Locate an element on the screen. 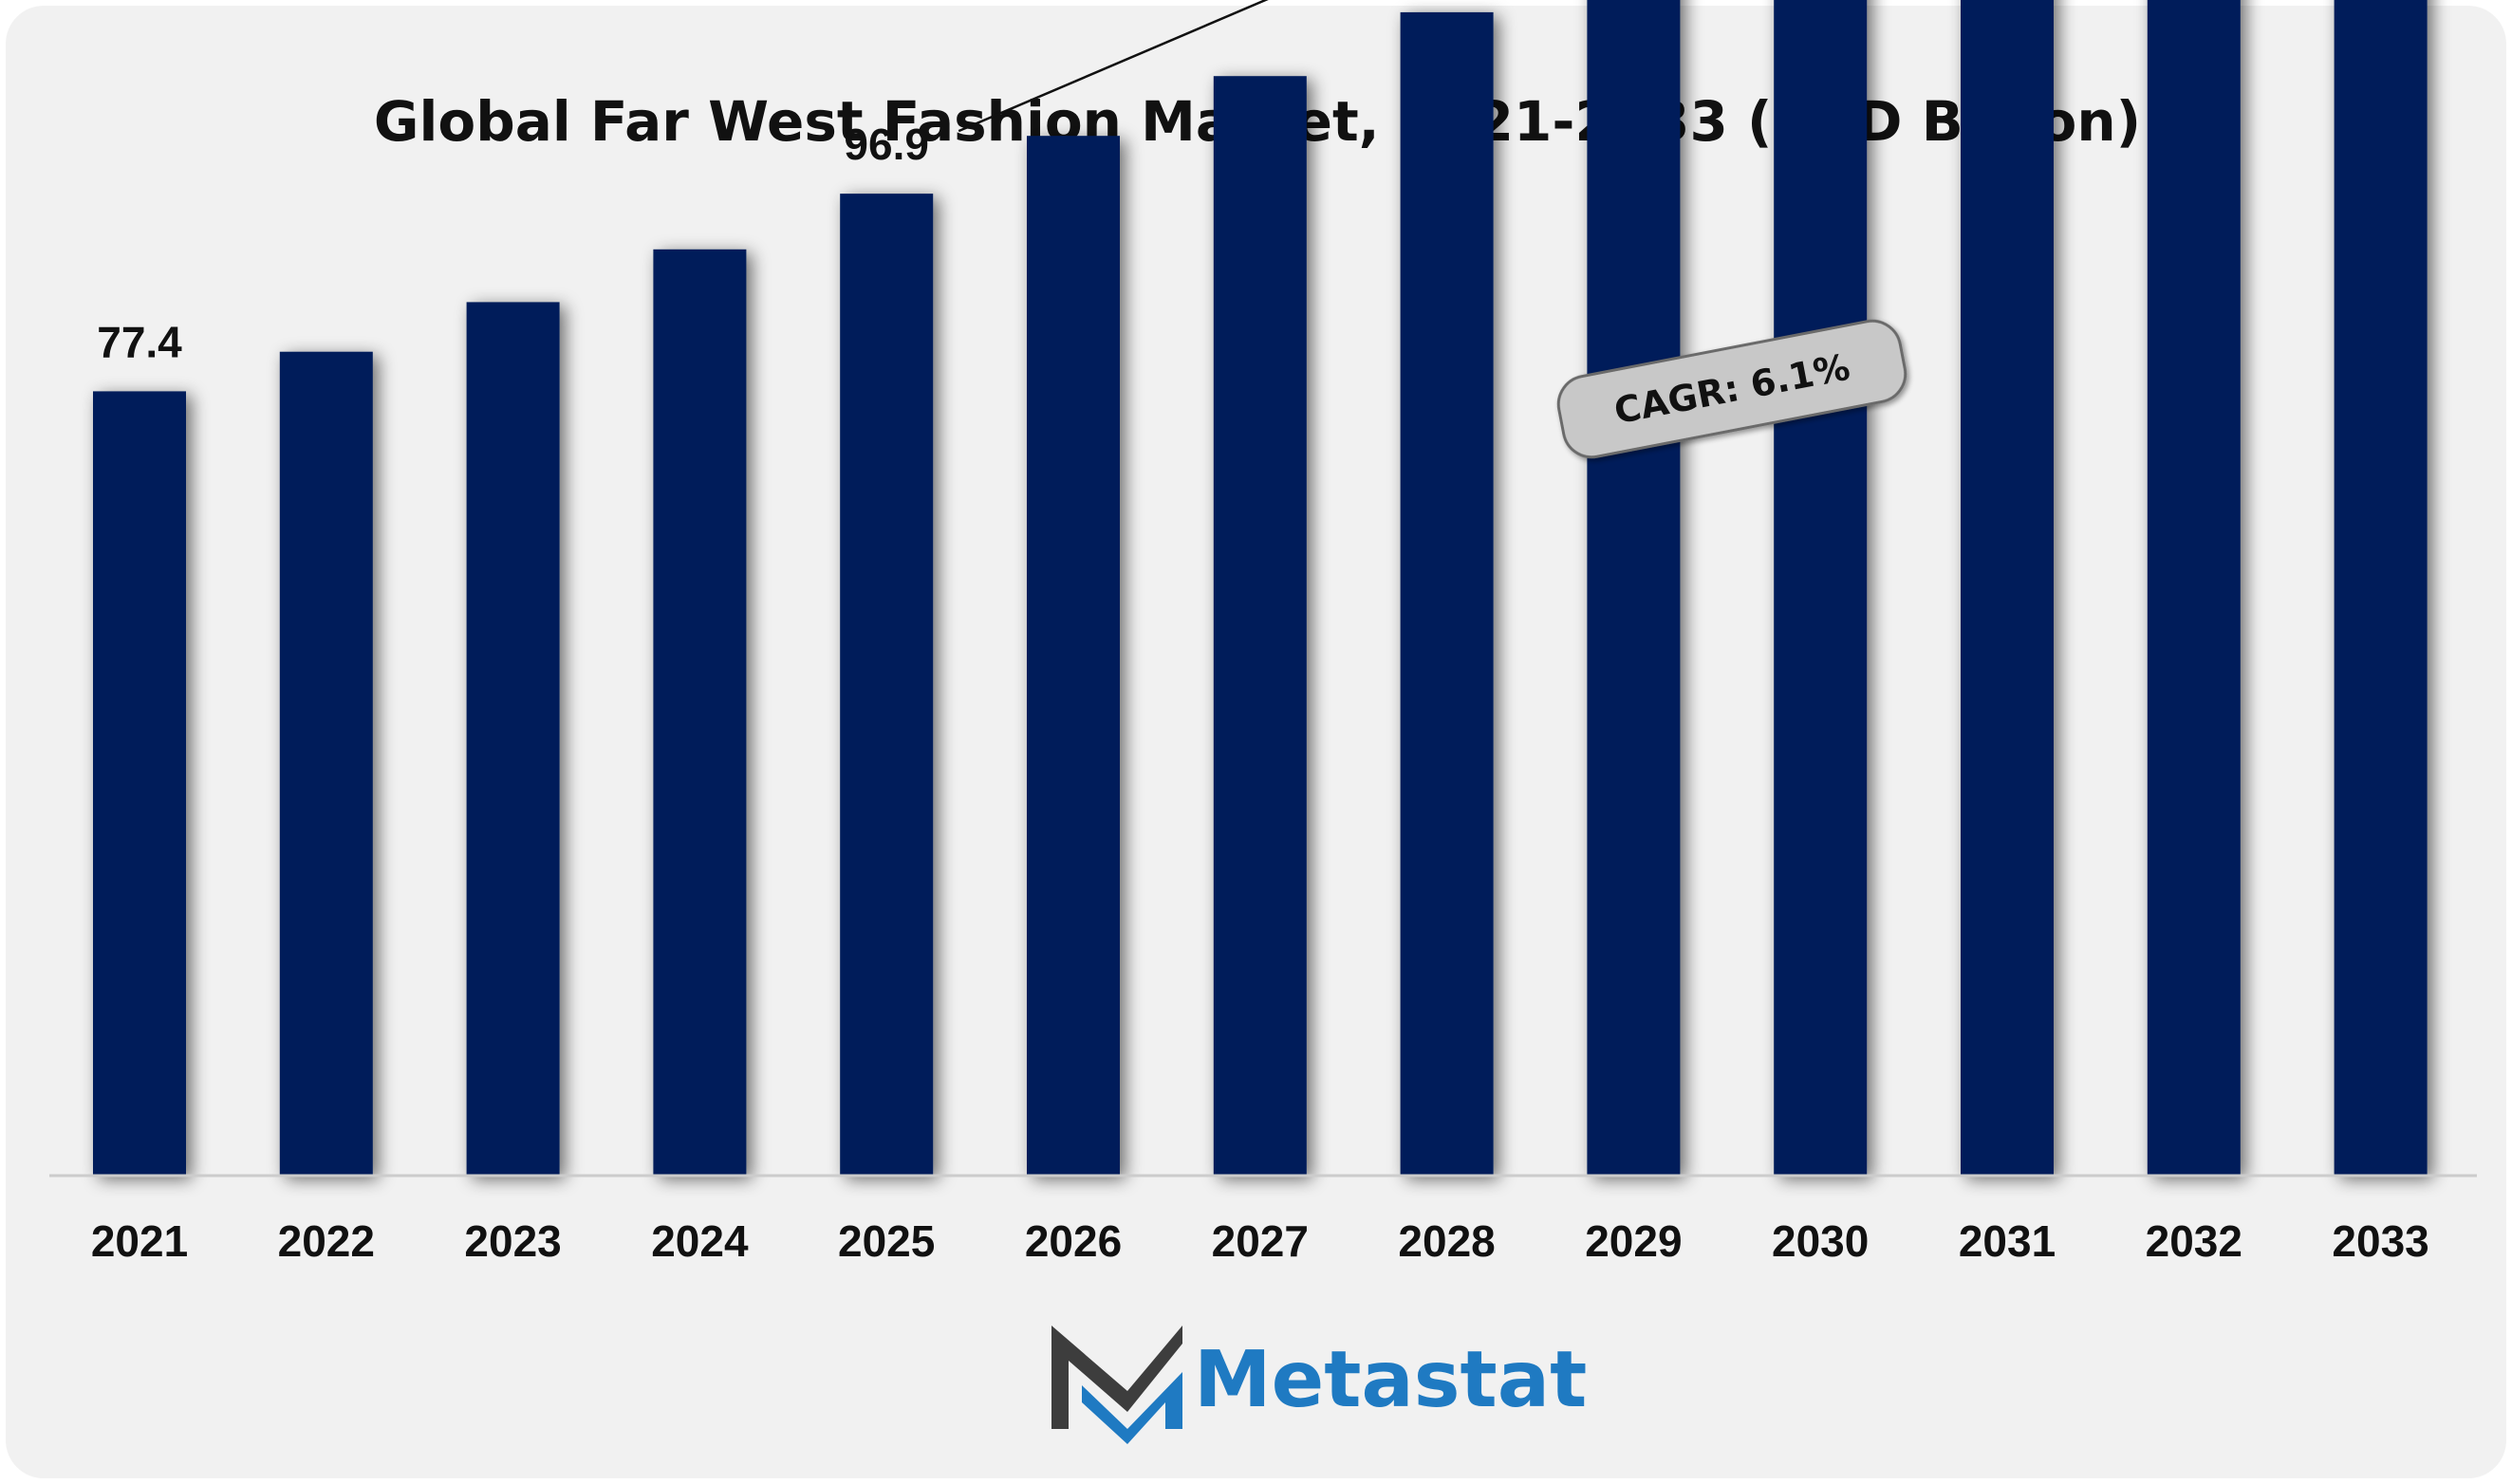 This screenshot has width=2512, height=1484. x-tick-2029: 2029 is located at coordinates (1633, 1241).